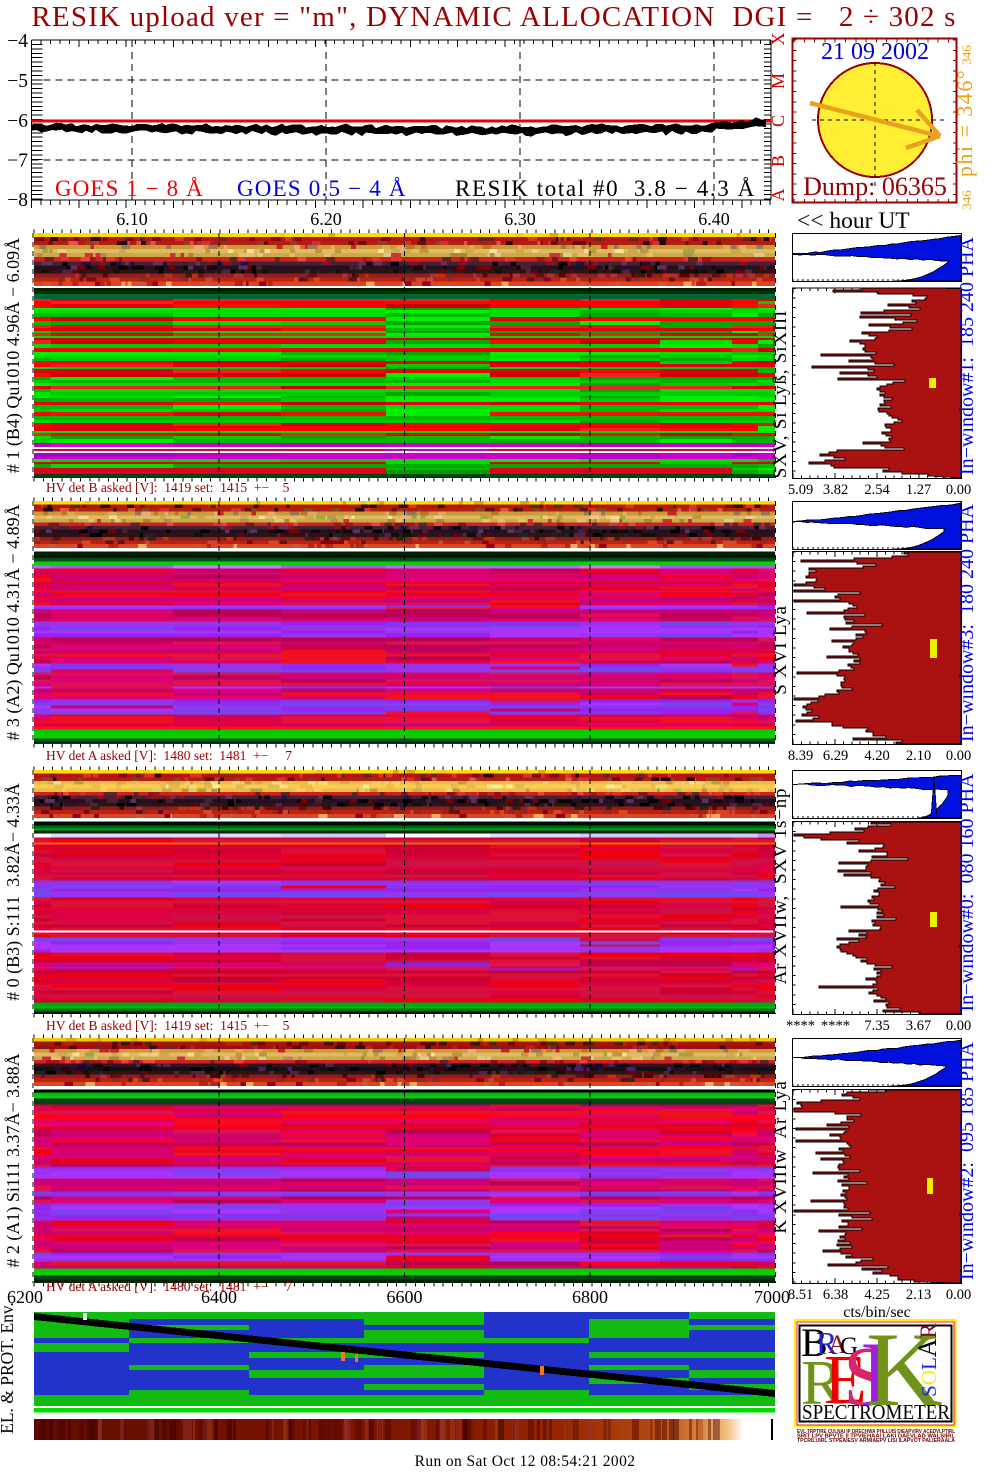 The width and height of the screenshot is (1004, 1476). I want to click on svg-text: −5, so click(17, 81).